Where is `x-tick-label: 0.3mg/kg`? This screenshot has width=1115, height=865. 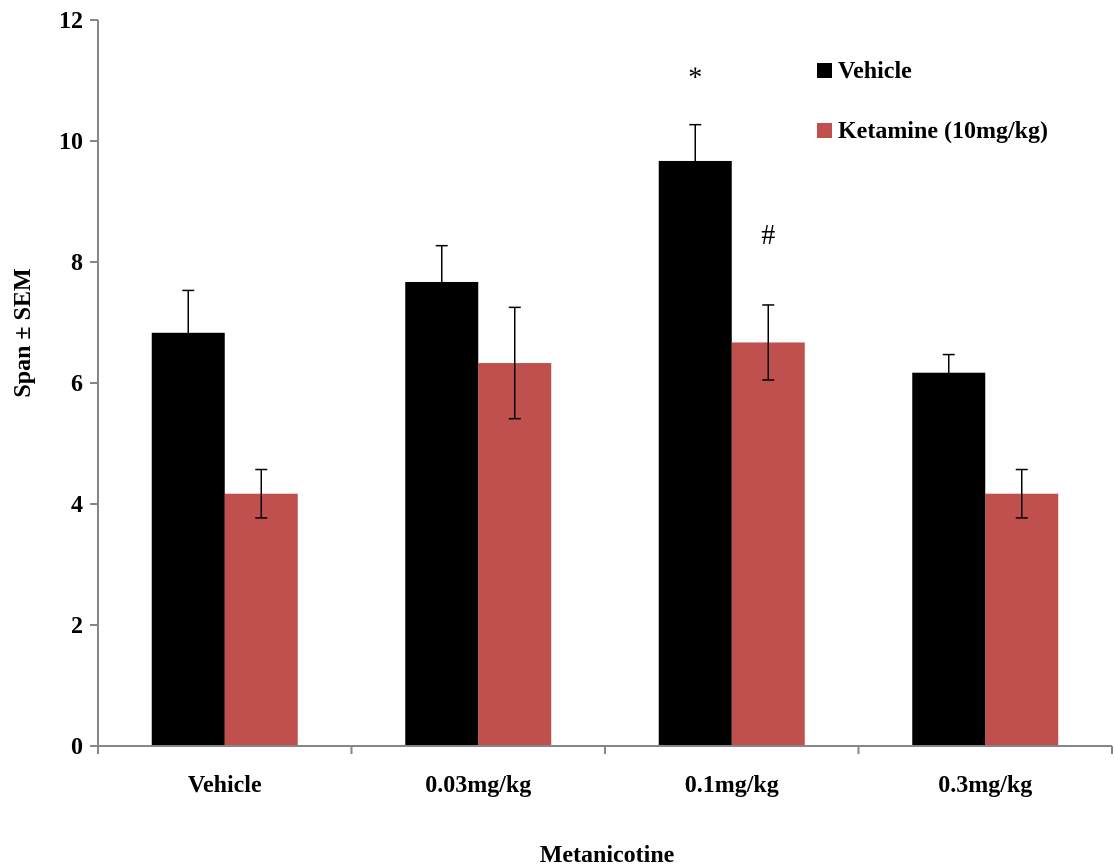
x-tick-label: 0.3mg/kg is located at coordinates (985, 785).